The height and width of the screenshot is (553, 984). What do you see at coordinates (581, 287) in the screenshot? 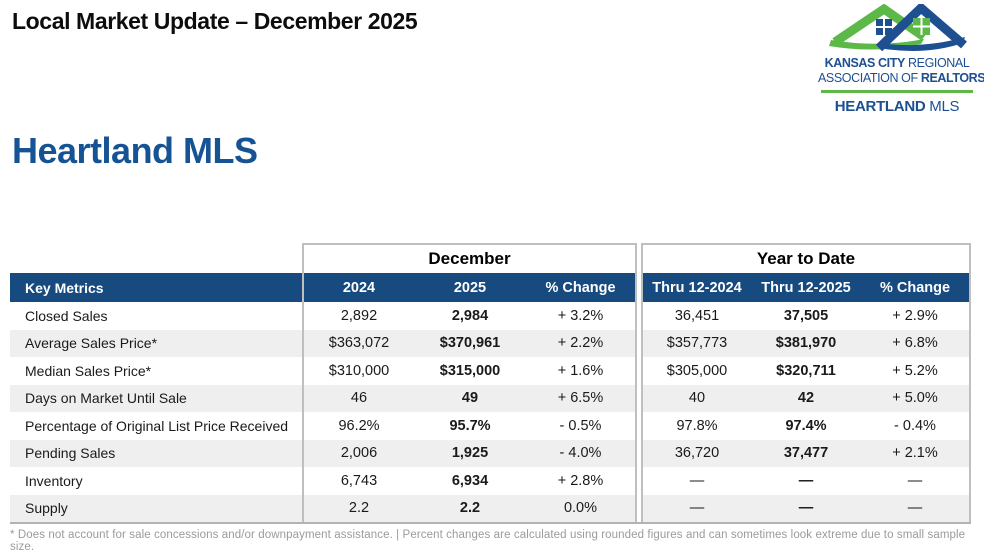
I see `header-dec-change: % Change` at bounding box center [581, 287].